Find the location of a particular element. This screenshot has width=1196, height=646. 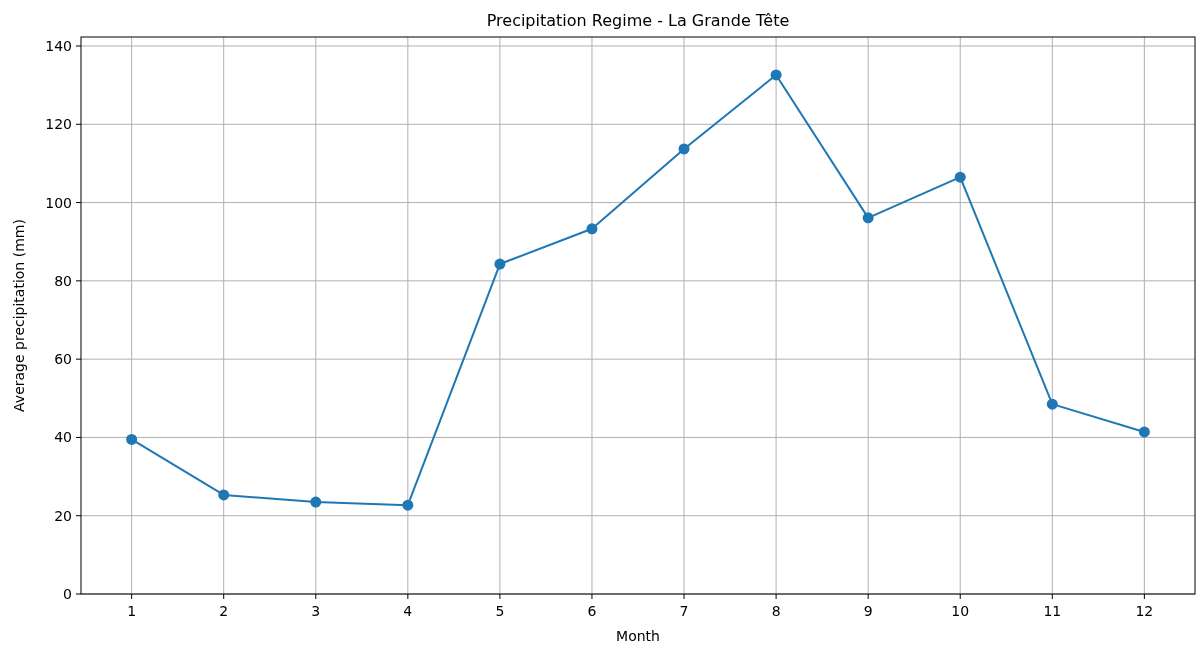

chart-title: Precipitation Regime - La Grande Tête is located at coordinates (638, 20).